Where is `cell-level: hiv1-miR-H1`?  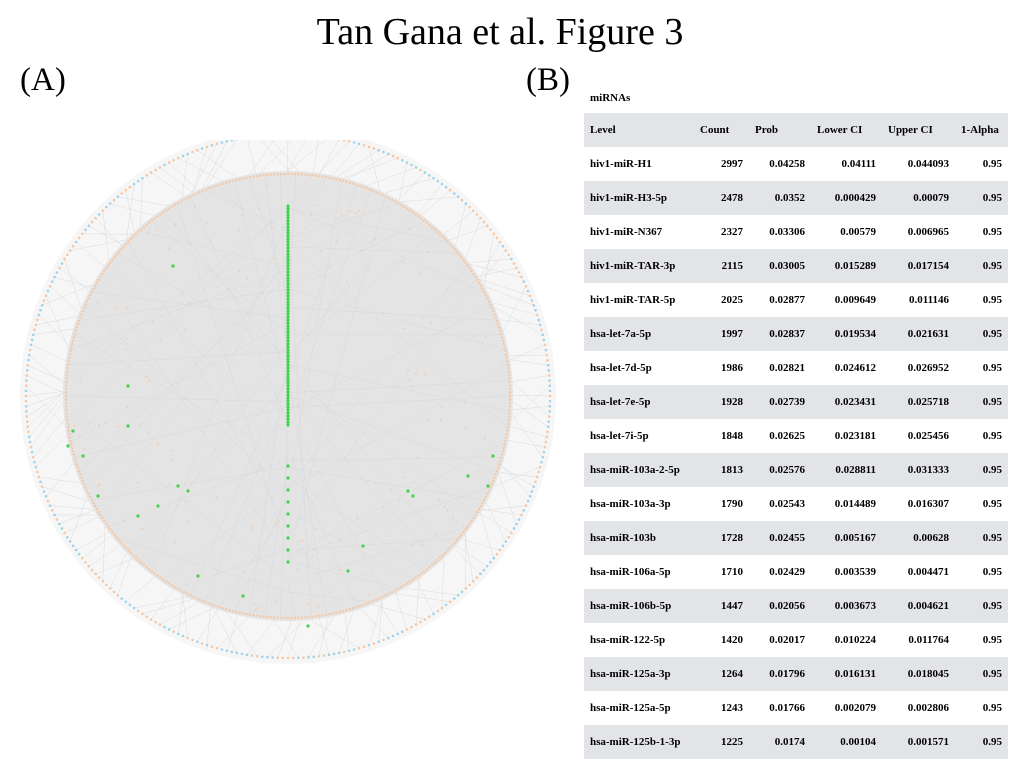
cell-level: hiv1-miR-H1 is located at coordinates (621, 164).